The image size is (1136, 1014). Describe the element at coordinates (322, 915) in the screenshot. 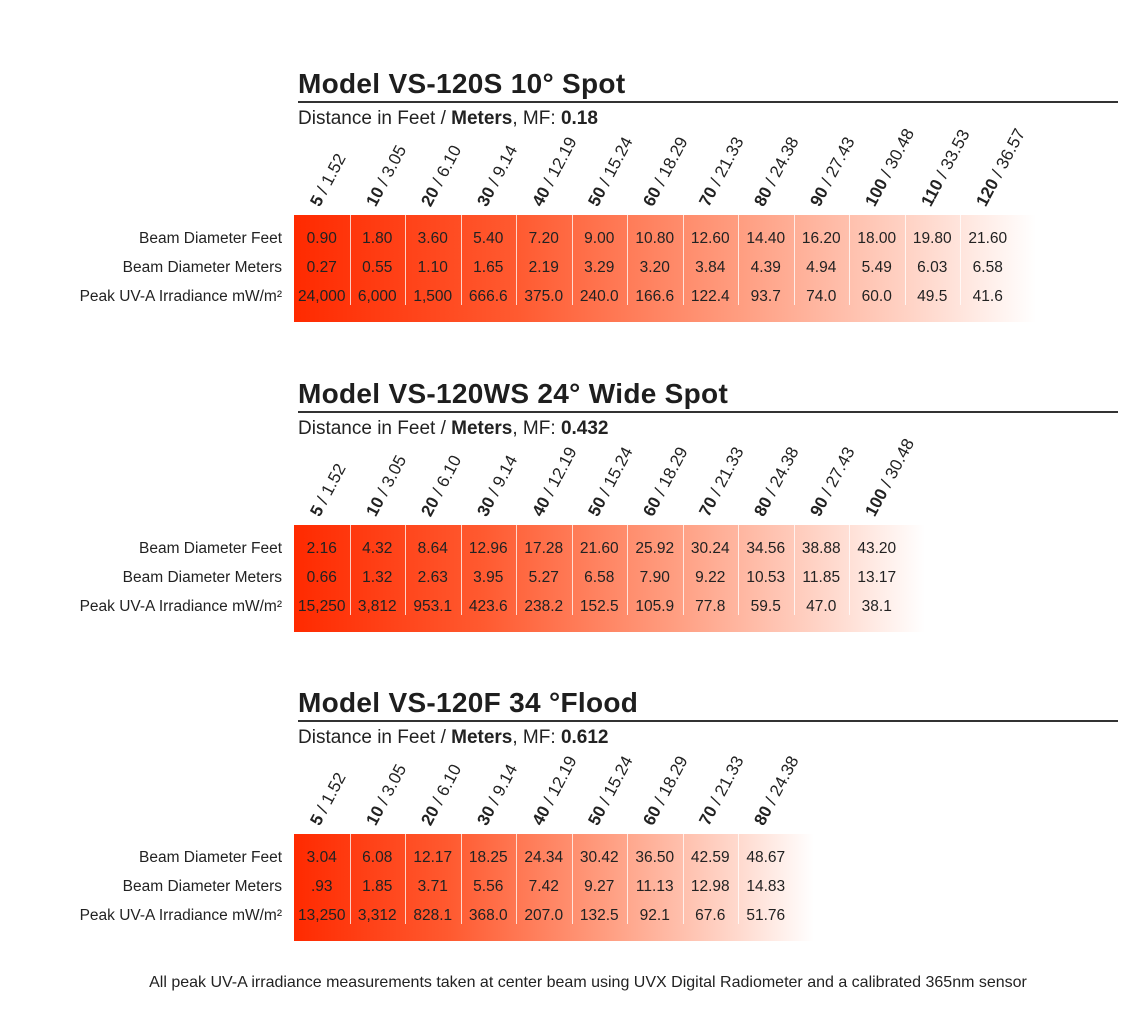

I see `cell-value: 13,250` at that location.